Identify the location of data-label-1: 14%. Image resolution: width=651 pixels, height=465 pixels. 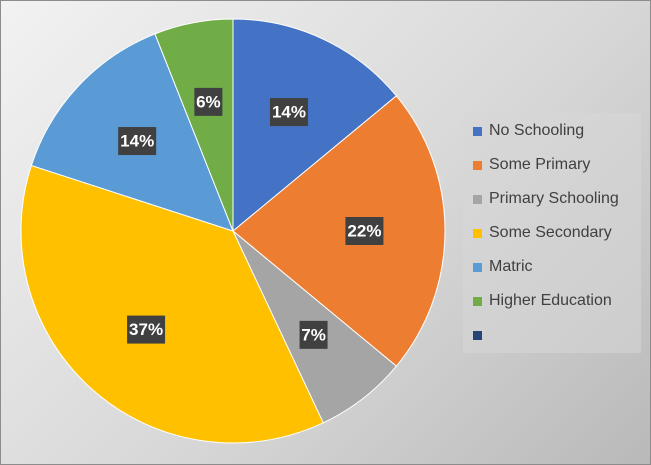
(288, 112).